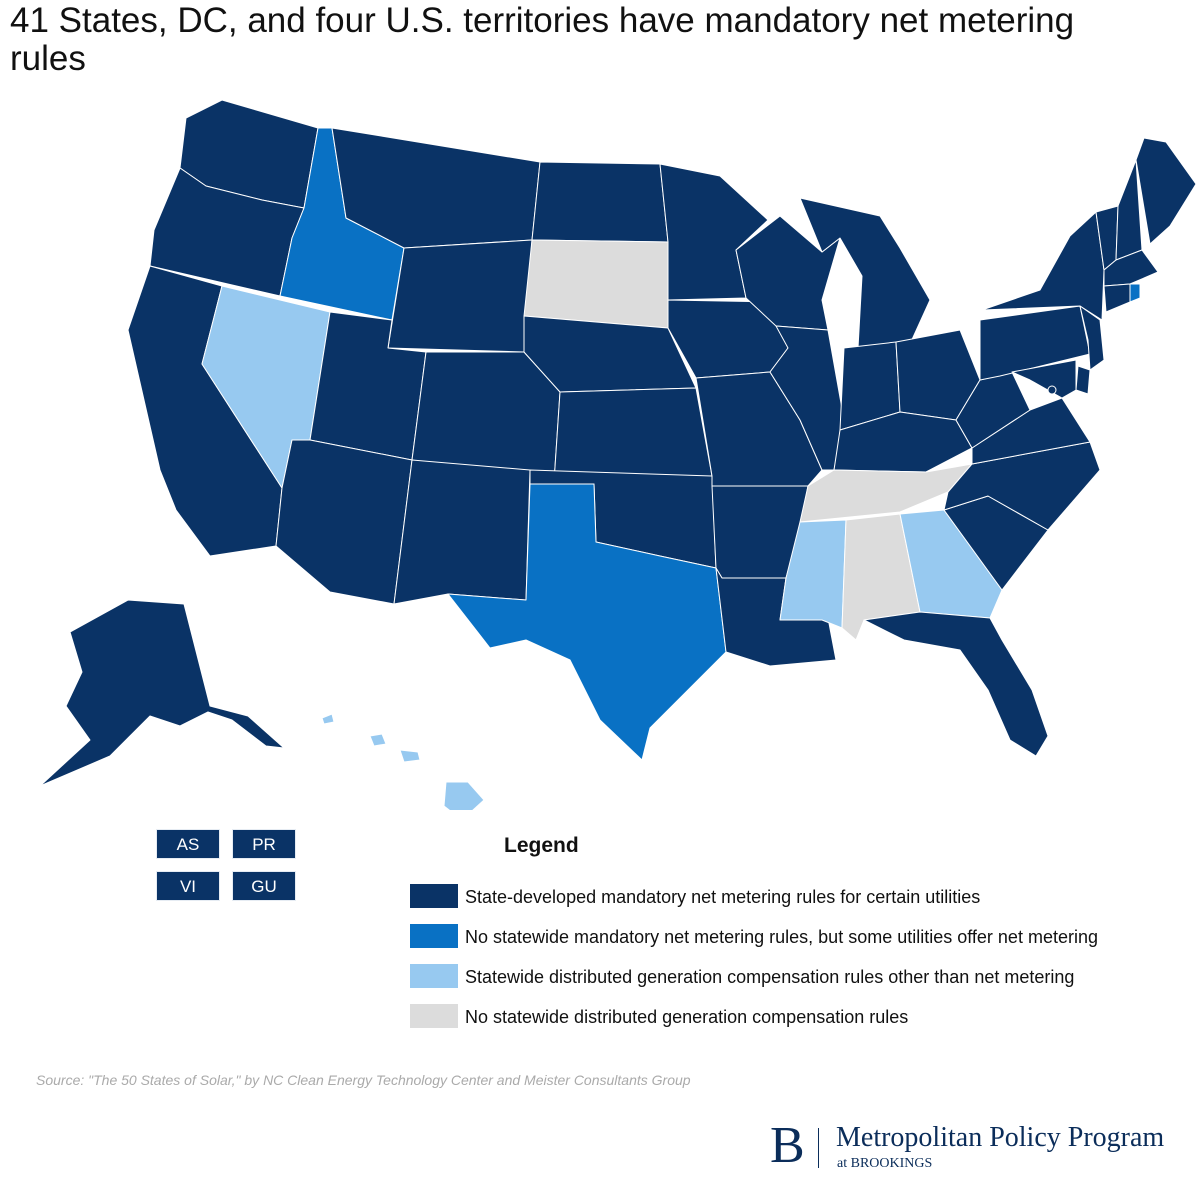 The height and width of the screenshot is (1184, 1200). What do you see at coordinates (885, 1163) in the screenshot?
I see `brand-sub: at BROOKINGS` at bounding box center [885, 1163].